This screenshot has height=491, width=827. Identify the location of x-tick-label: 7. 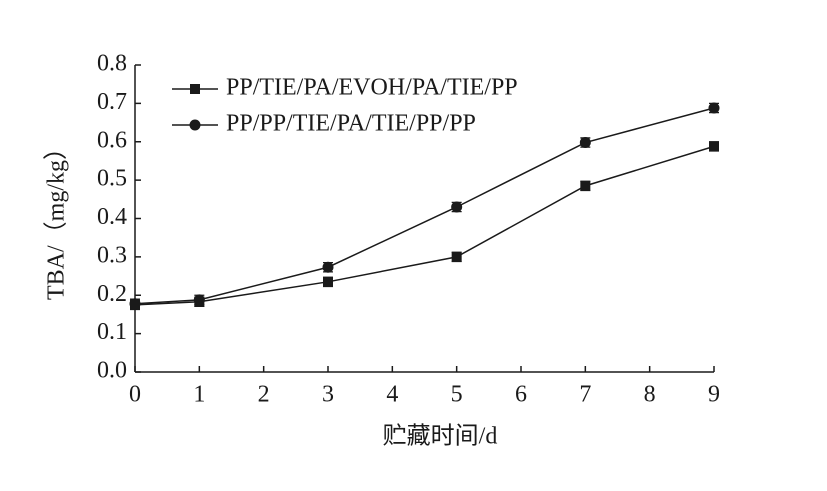
(585, 395).